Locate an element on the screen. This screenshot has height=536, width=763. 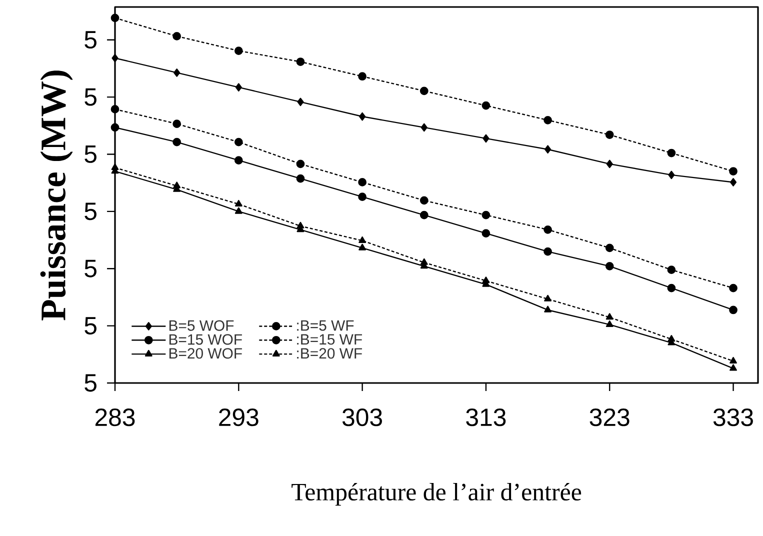
legend-label: B=20 WOF is located at coordinates (205, 353).